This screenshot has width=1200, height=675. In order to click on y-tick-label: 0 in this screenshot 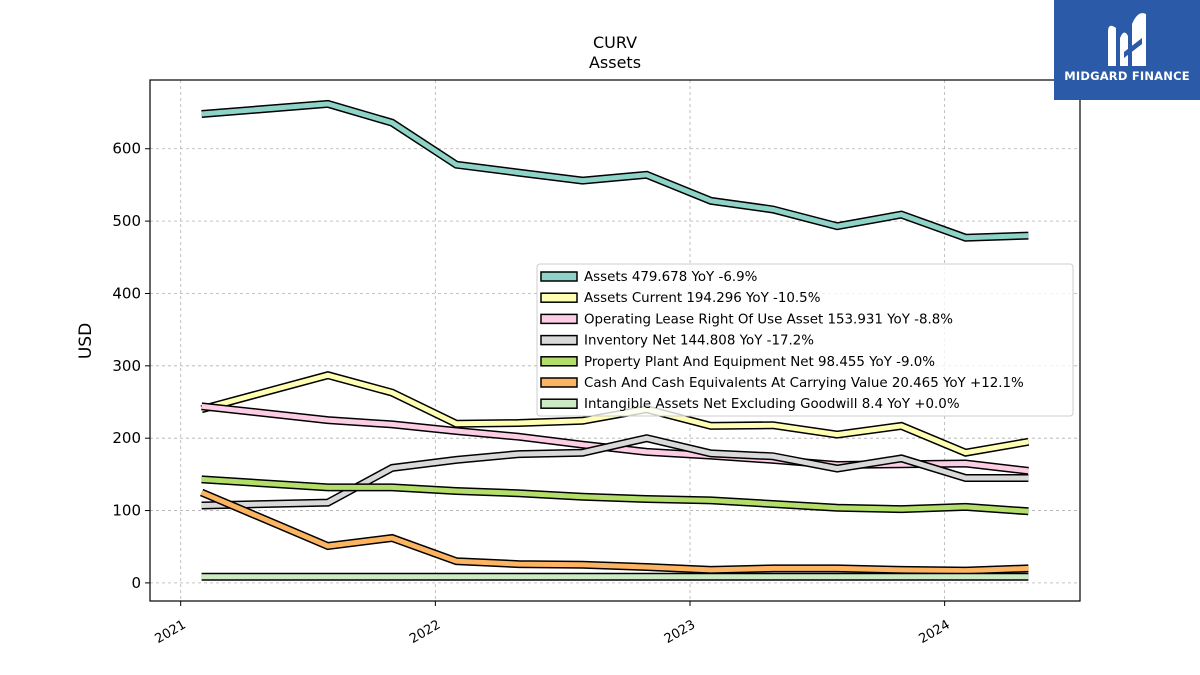, I will do `click(136, 583)`.